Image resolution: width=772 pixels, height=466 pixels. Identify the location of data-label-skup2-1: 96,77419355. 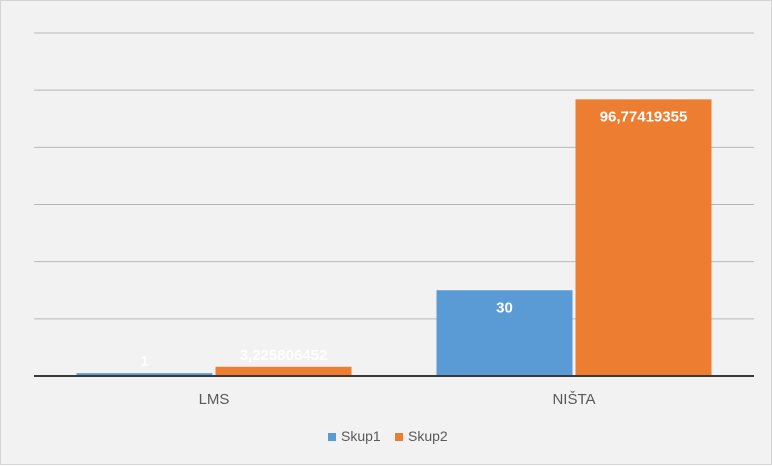
(644, 116).